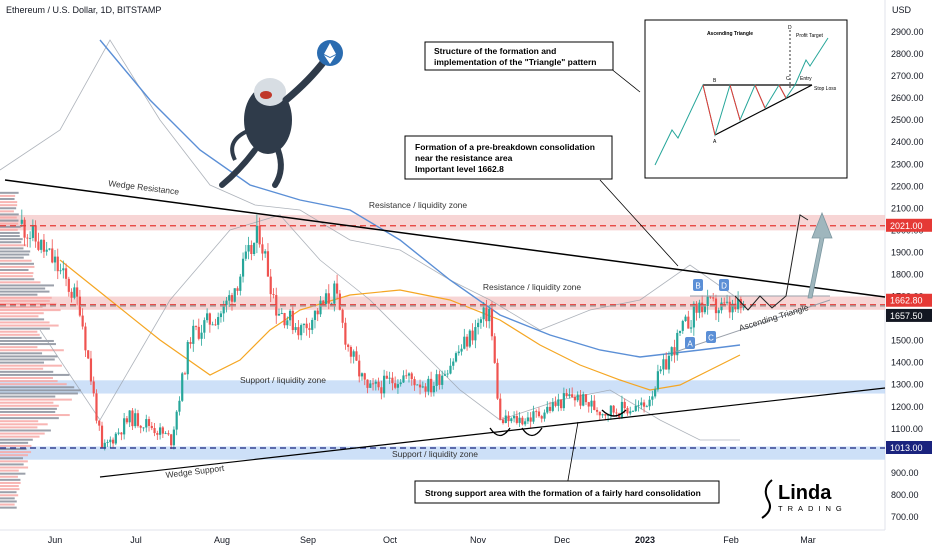 This screenshot has width=932, height=555. Describe the element at coordinates (763, 110) in the screenshot. I see `inset-support` at that location.